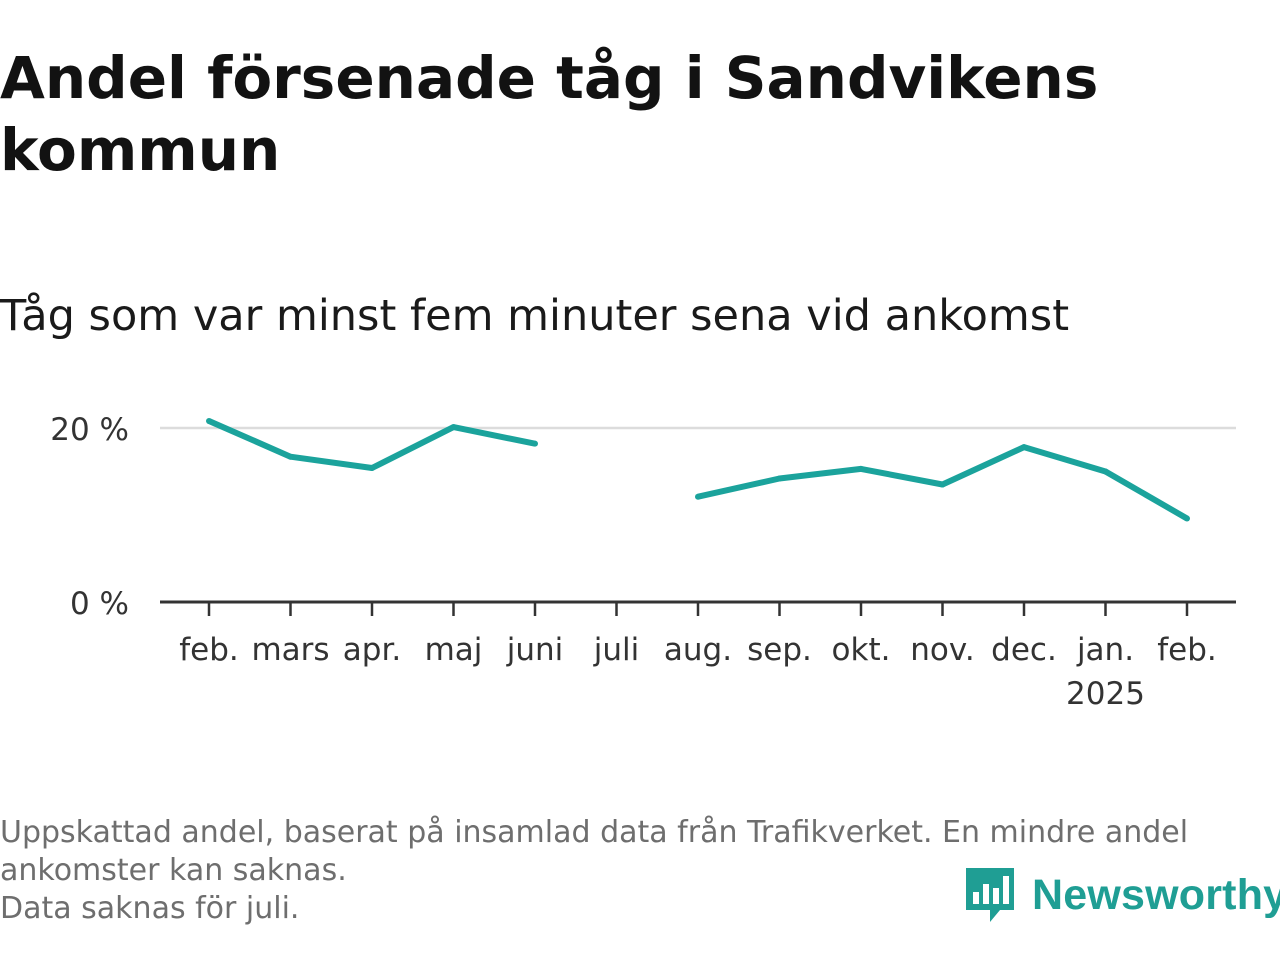 Image resolution: width=1280 pixels, height=960 pixels. What do you see at coordinates (150, 908) in the screenshot?
I see `missing-data-note: Data saknas för juli.` at bounding box center [150, 908].